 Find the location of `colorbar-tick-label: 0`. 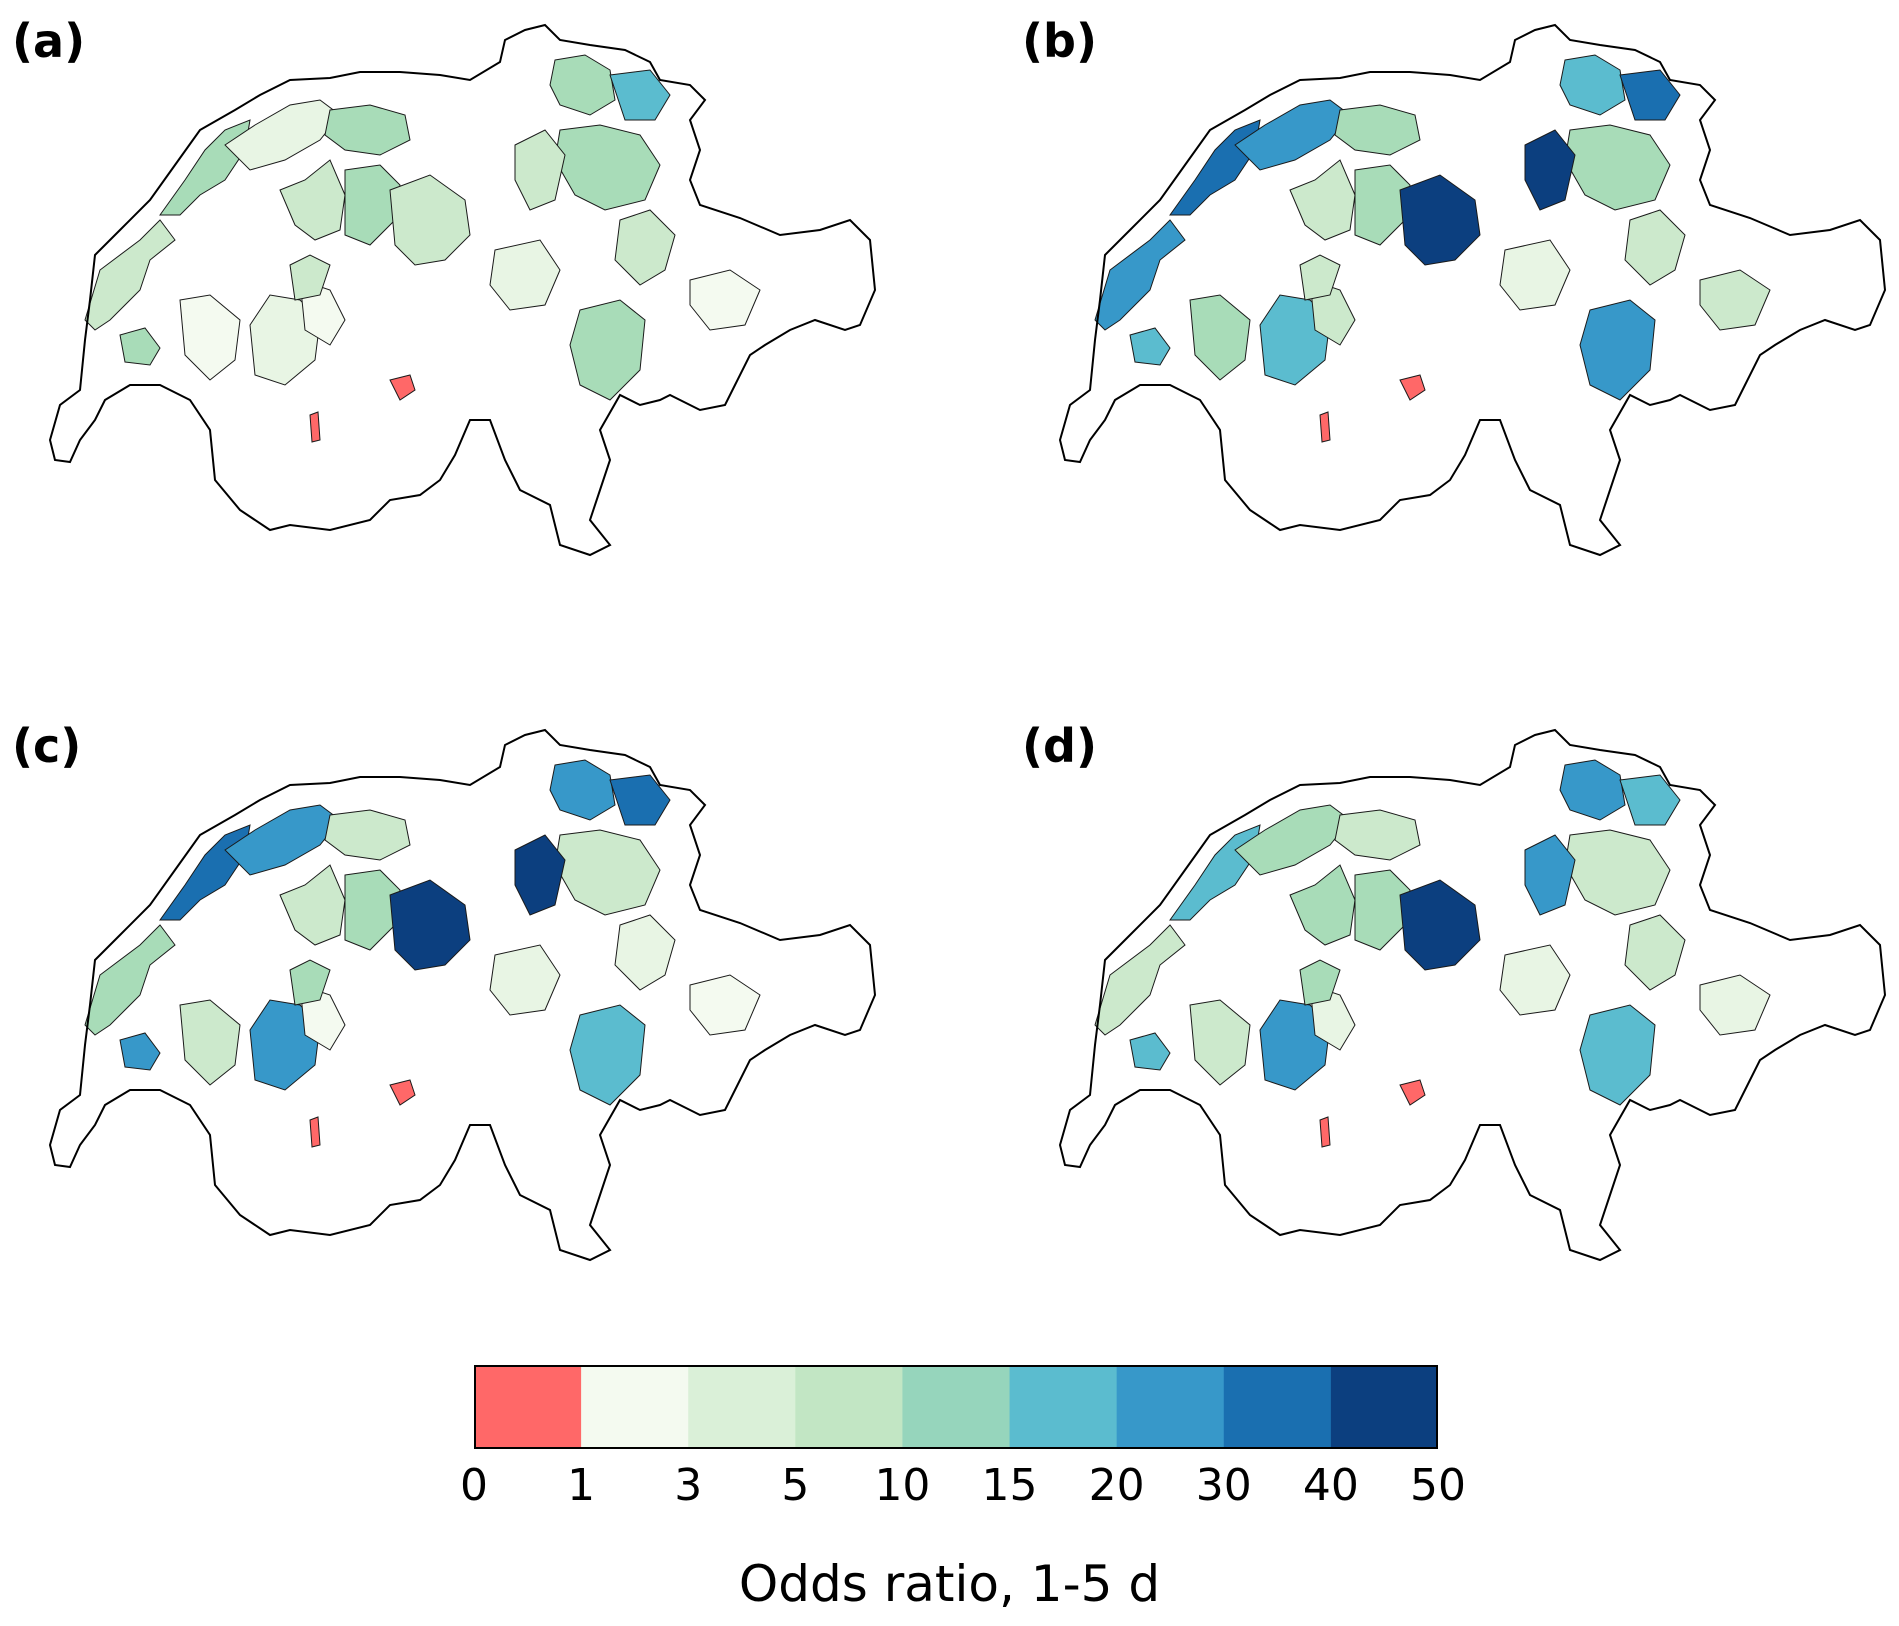

colorbar-tick-label: 0 is located at coordinates (474, 1485).